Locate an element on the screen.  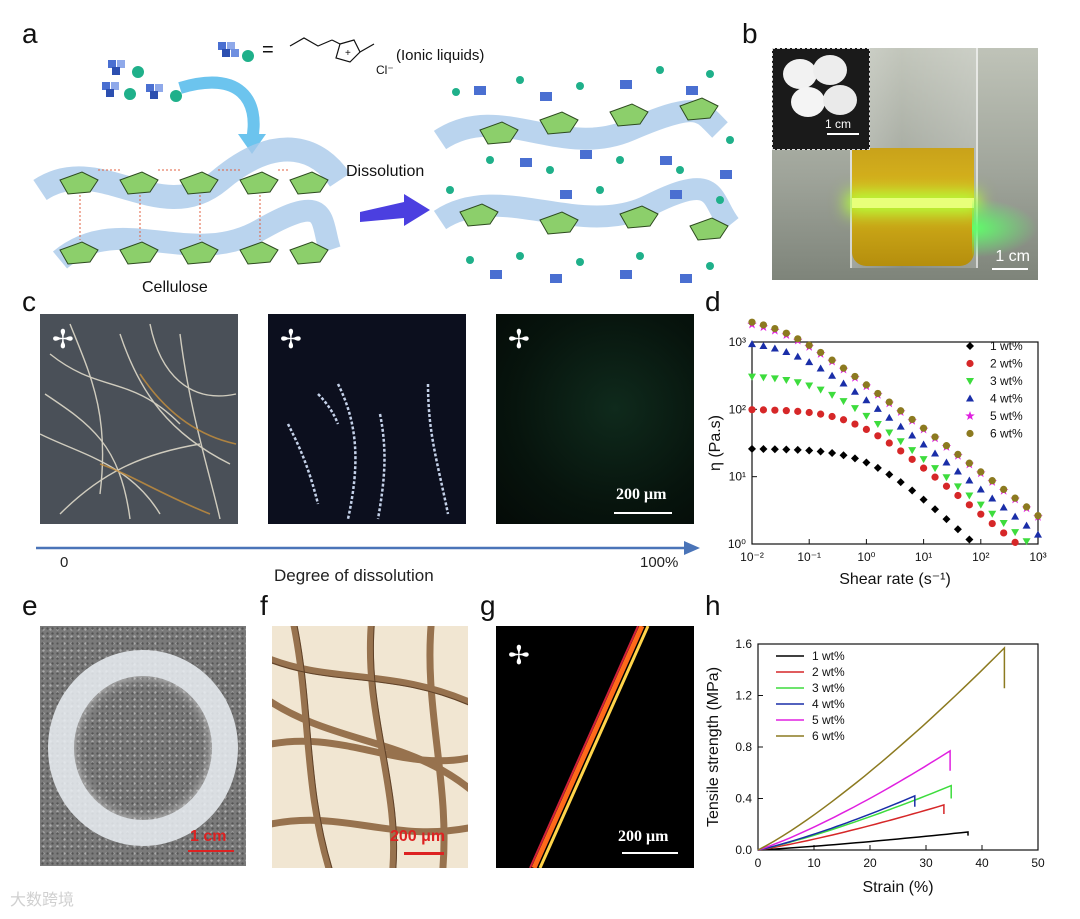
panel-label-c: c is located at coordinates (29, 301).